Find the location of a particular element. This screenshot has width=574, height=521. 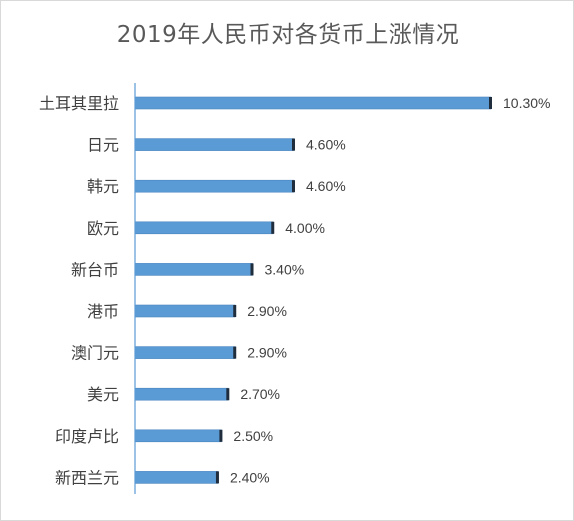

category-label: 澳门元 is located at coordinates (95, 353).